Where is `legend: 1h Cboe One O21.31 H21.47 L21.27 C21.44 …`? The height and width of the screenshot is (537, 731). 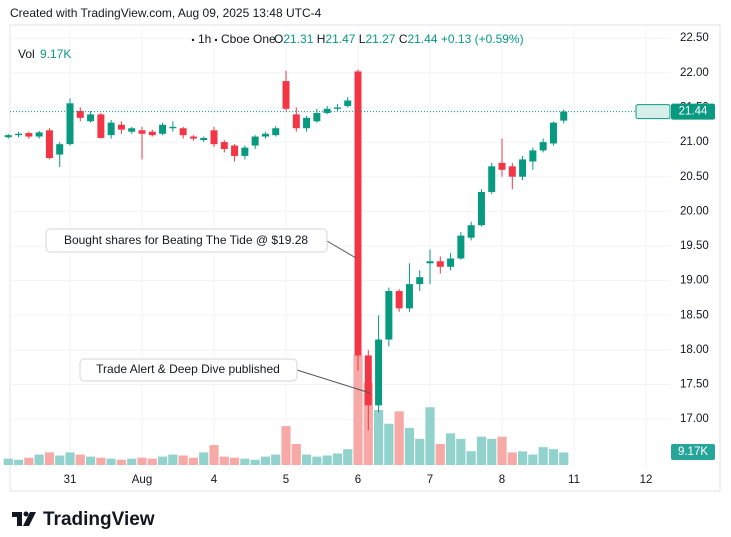 legend: 1h Cboe One O21.31 H21.47 L21.27 C21.44 … is located at coordinates (271, 46).